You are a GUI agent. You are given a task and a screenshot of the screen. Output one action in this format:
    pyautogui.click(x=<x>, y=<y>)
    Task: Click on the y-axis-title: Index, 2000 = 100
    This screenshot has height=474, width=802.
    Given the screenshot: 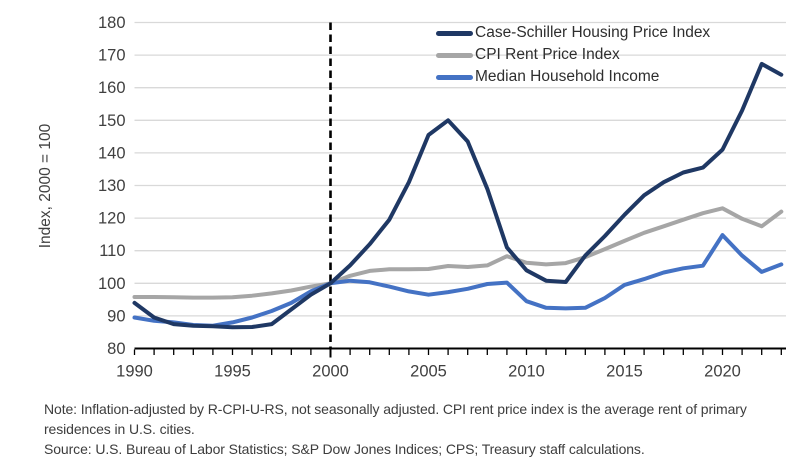 What is the action you would take?
    pyautogui.click(x=45, y=186)
    